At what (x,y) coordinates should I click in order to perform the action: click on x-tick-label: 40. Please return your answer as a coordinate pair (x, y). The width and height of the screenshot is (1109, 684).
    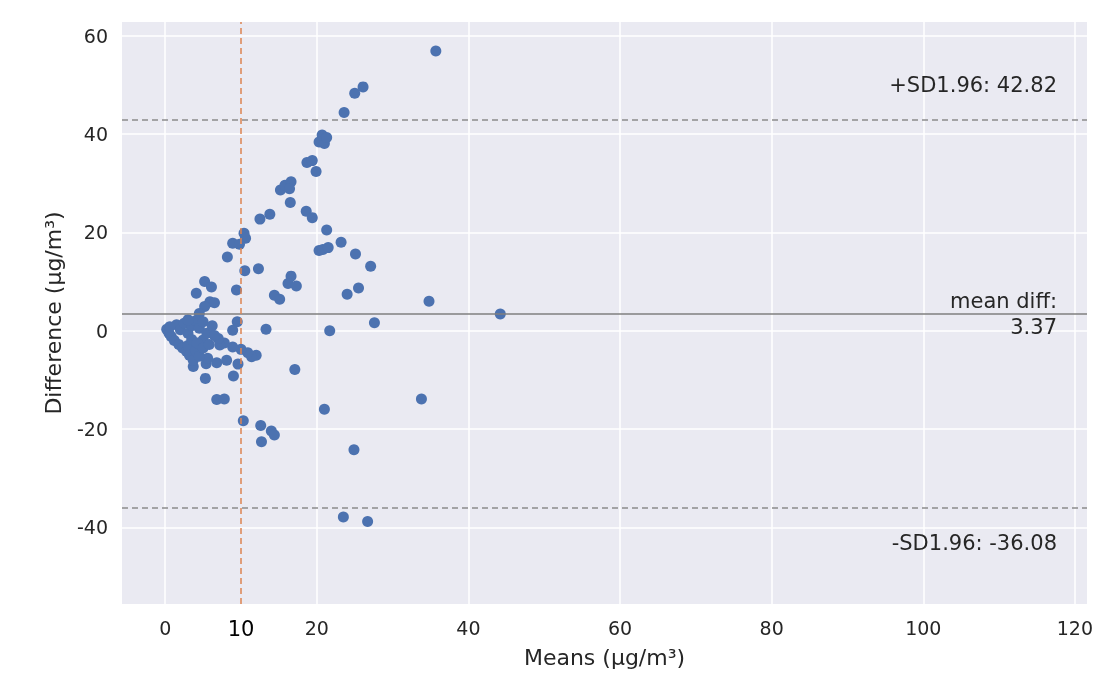
    Looking at the image, I should click on (468, 627).